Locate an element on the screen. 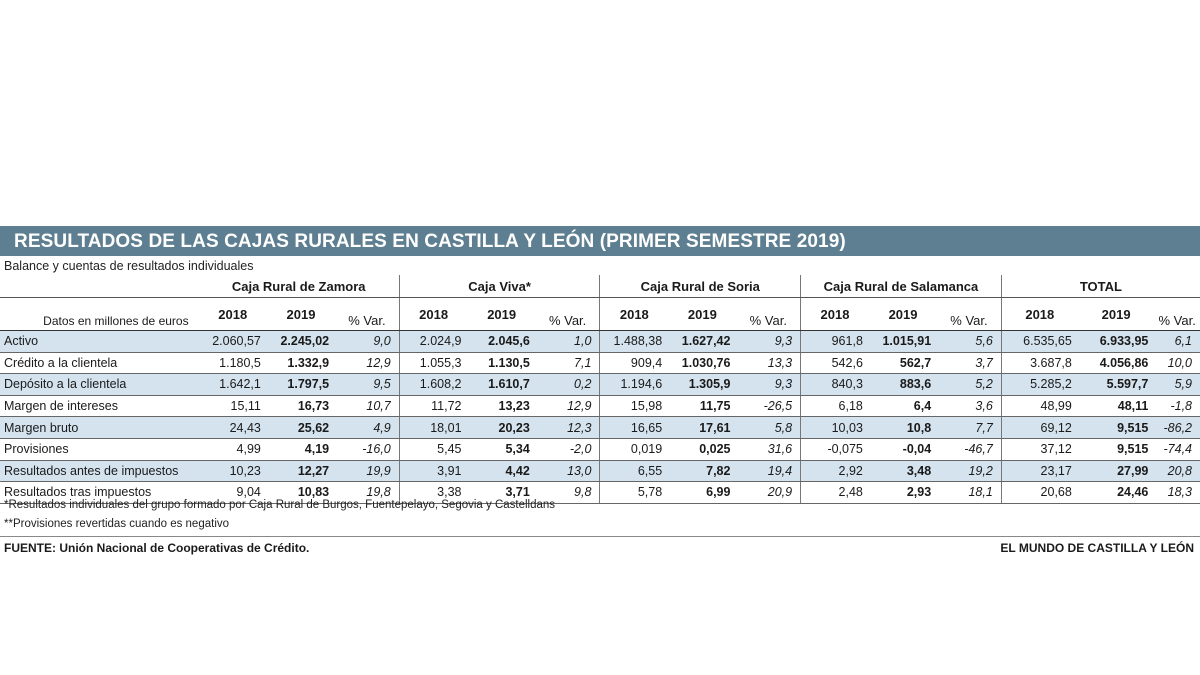 The width and height of the screenshot is (1200, 675). value-2019-cell: 4,42 is located at coordinates (501, 471).